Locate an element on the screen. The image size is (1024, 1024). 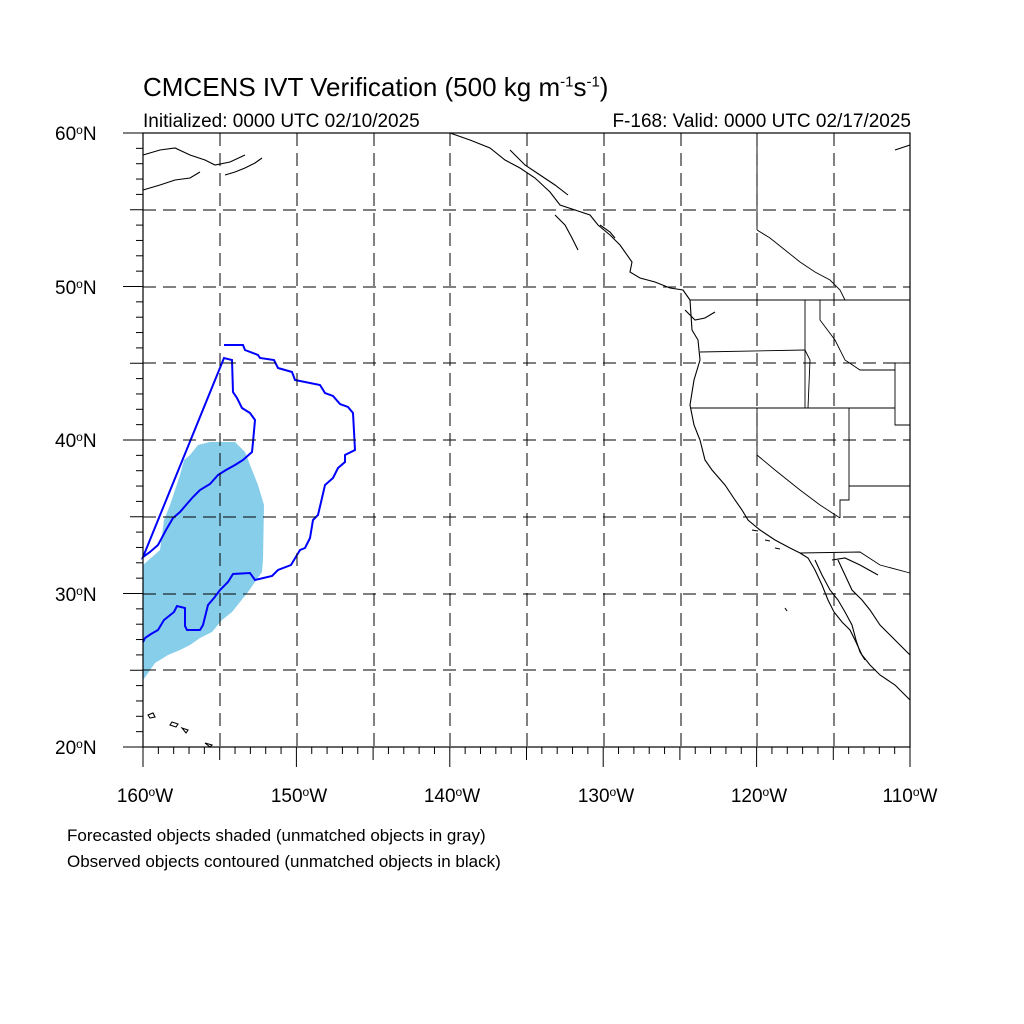
lon-label-120: 120oW is located at coordinates (759, 796).